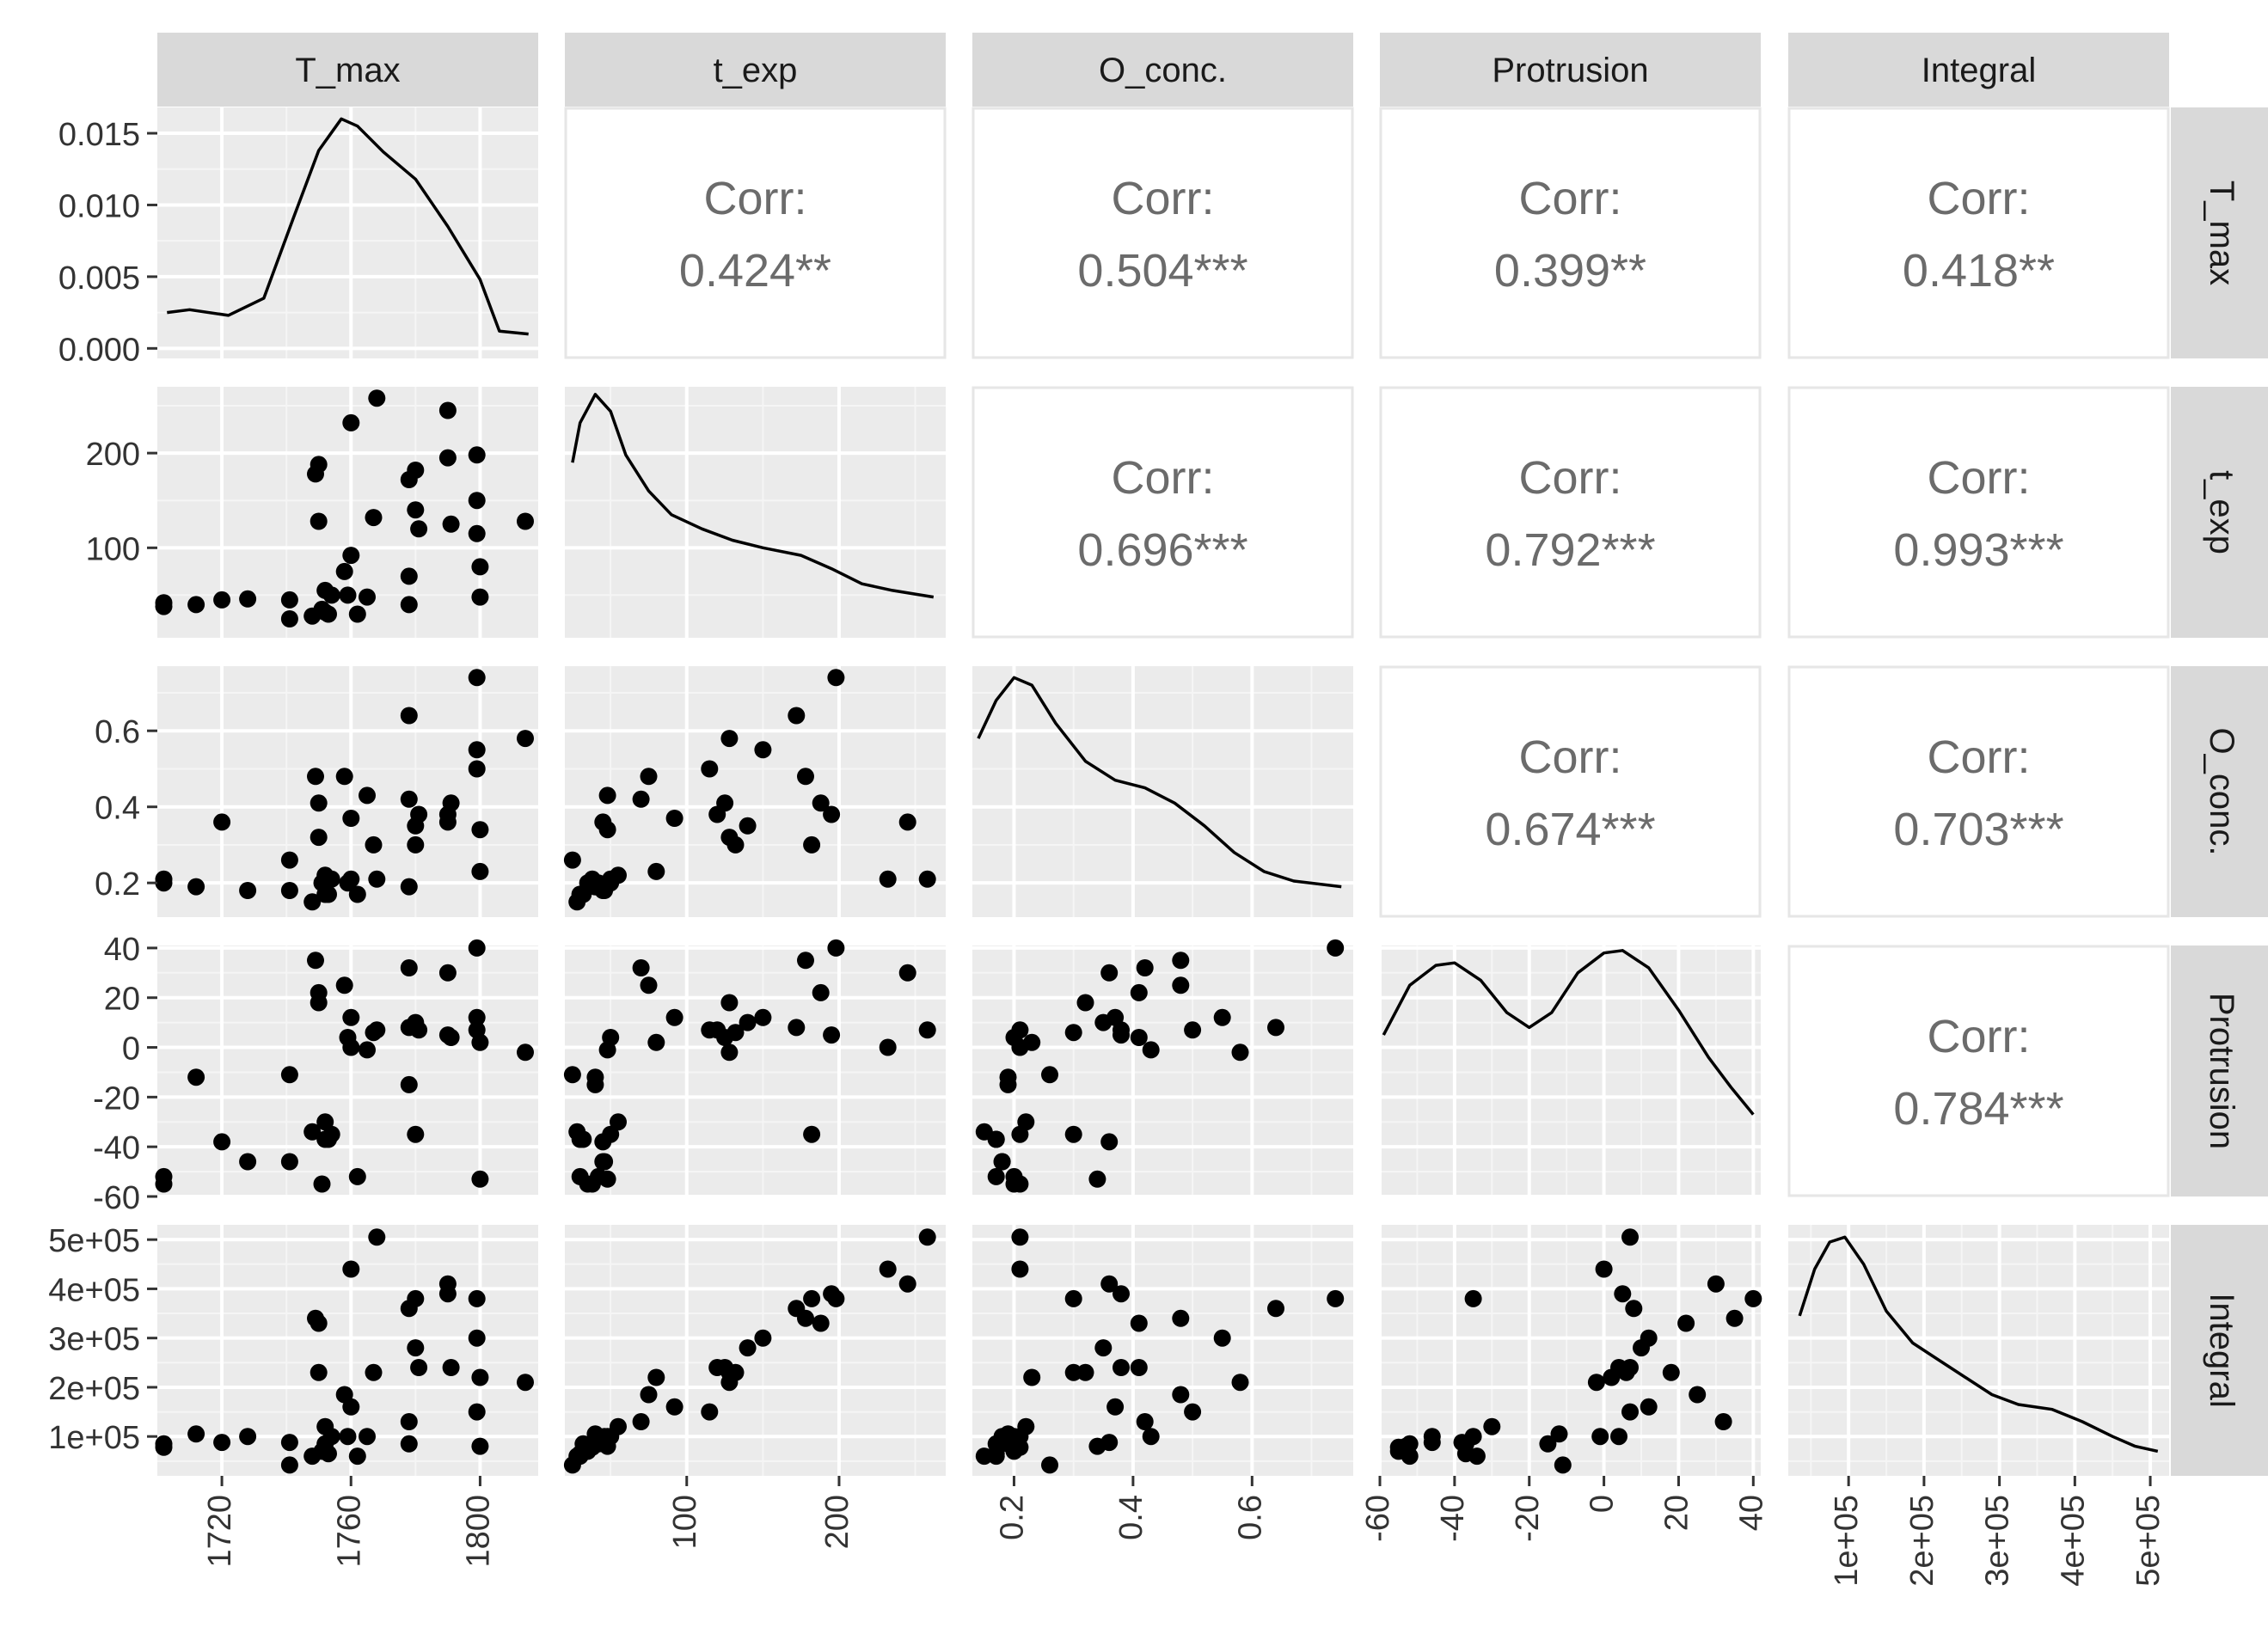 This screenshot has width=2268, height=1634. I want to click on column-strip-bg, so click(755, 70).